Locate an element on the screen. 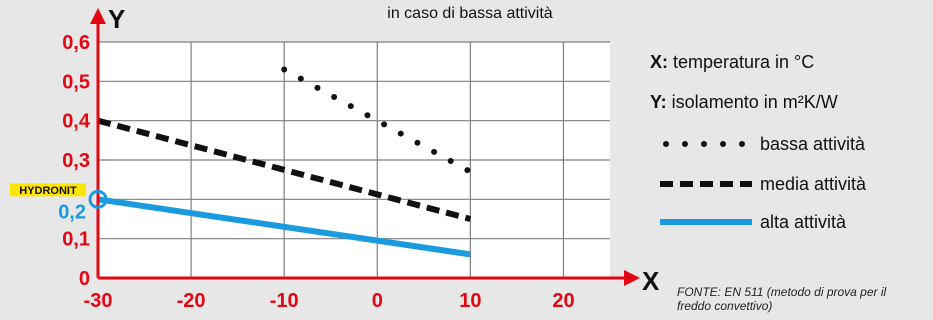 Image resolution: width=933 pixels, height=320 pixels. highlight: HYDRONIT 0,2 is located at coordinates (59, 203).